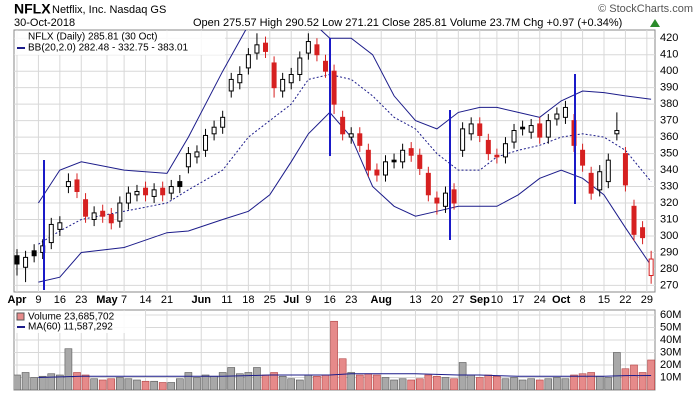 The image size is (700, 405). Describe the element at coordinates (351, 300) in the screenshot. I see `x-tick-label: 23` at that location.